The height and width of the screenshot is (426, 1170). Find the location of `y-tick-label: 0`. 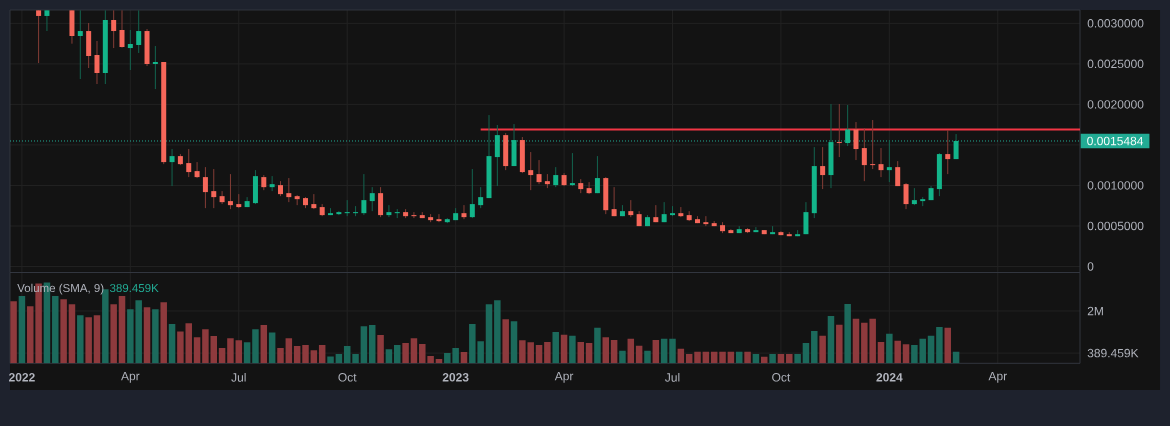

y-tick-label: 0 is located at coordinates (1090, 266).